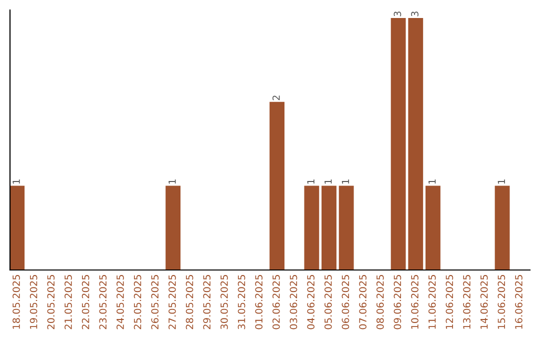  What do you see at coordinates (103, 302) in the screenshot?
I see `x-tick-label: 23.05.2025` at bounding box center [103, 302].